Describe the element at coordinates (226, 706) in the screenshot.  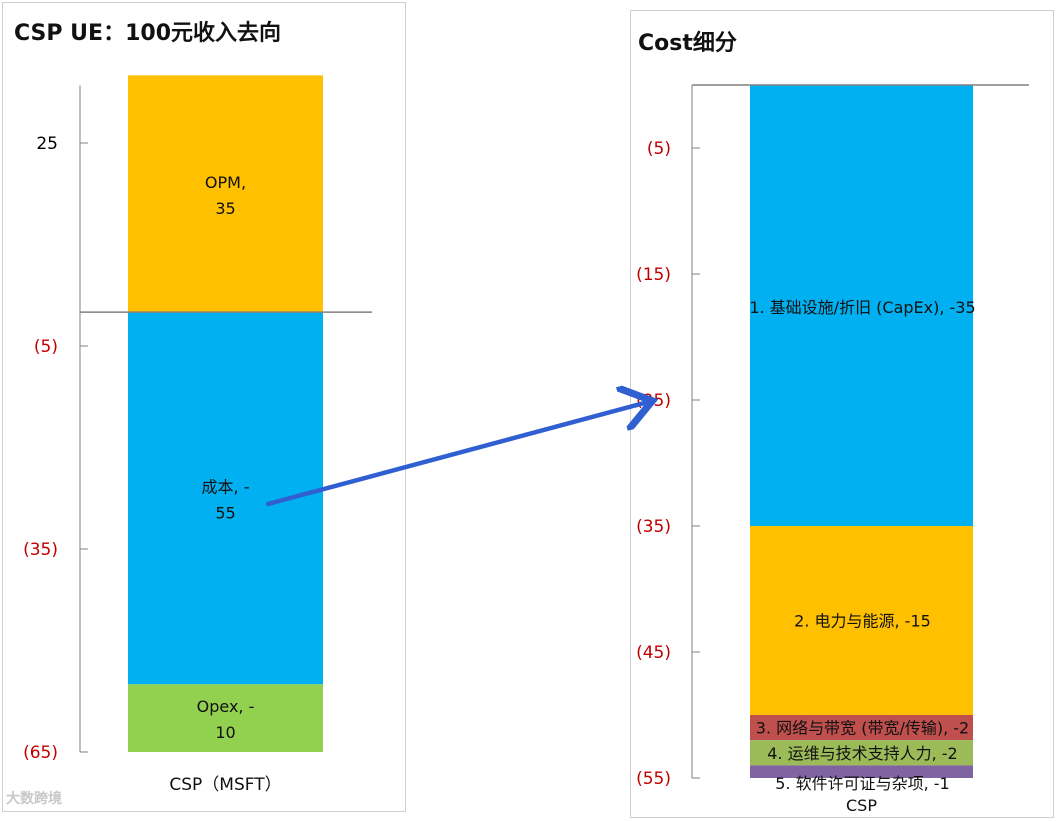
I see `left-segment-label: Opex, -` at that location.